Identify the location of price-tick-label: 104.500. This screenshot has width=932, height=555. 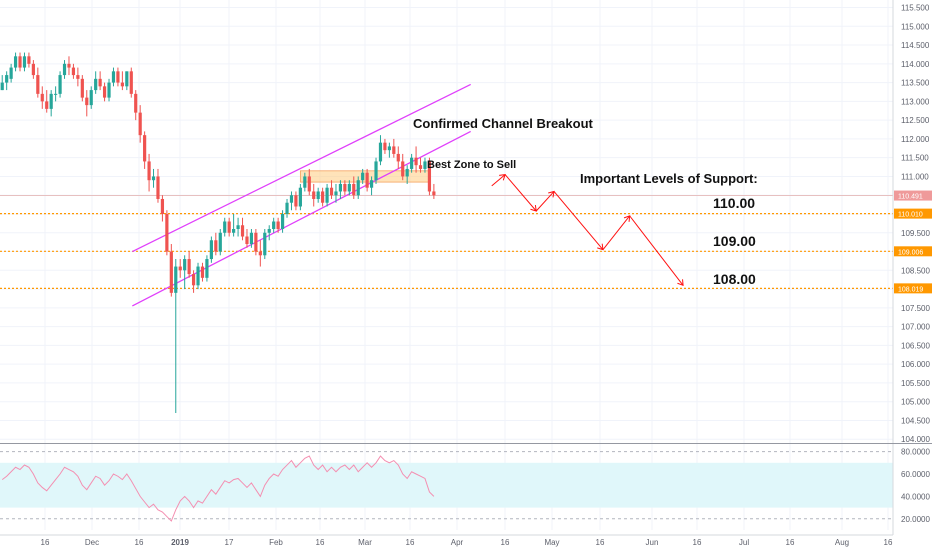
(915, 420).